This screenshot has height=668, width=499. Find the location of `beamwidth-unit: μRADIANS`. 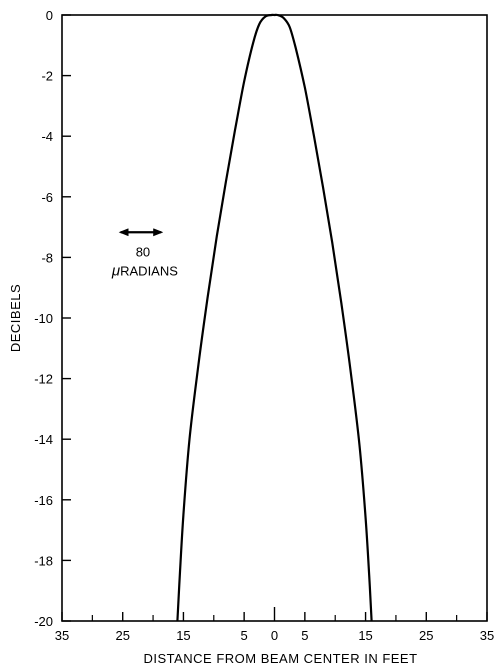

beamwidth-unit: μRADIANS is located at coordinates (144, 270).